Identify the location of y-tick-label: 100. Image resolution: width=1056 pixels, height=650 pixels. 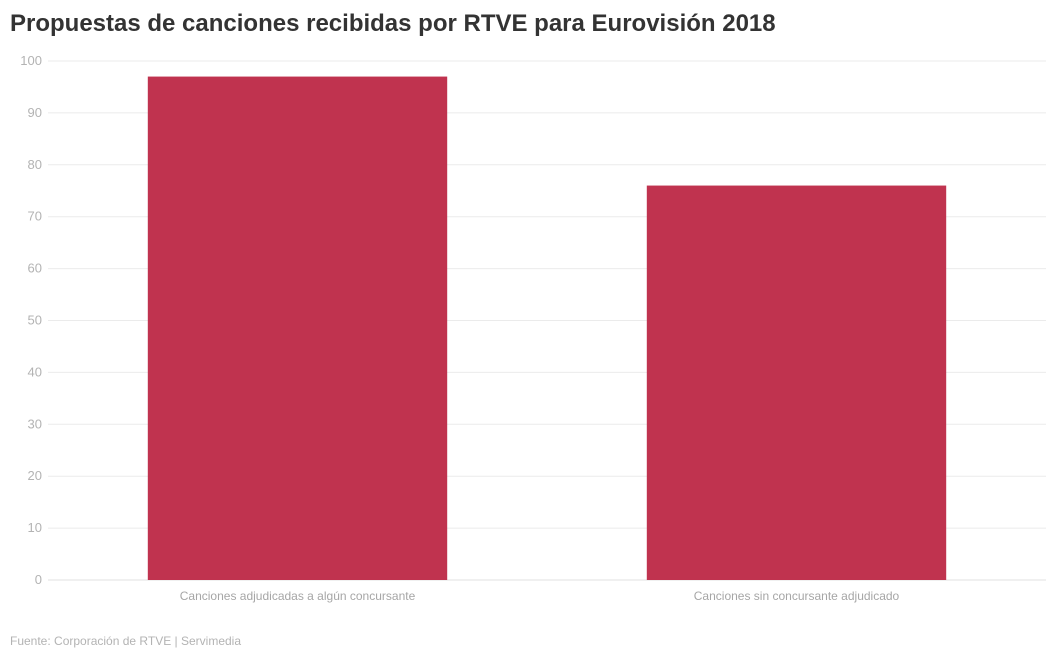
(31, 60).